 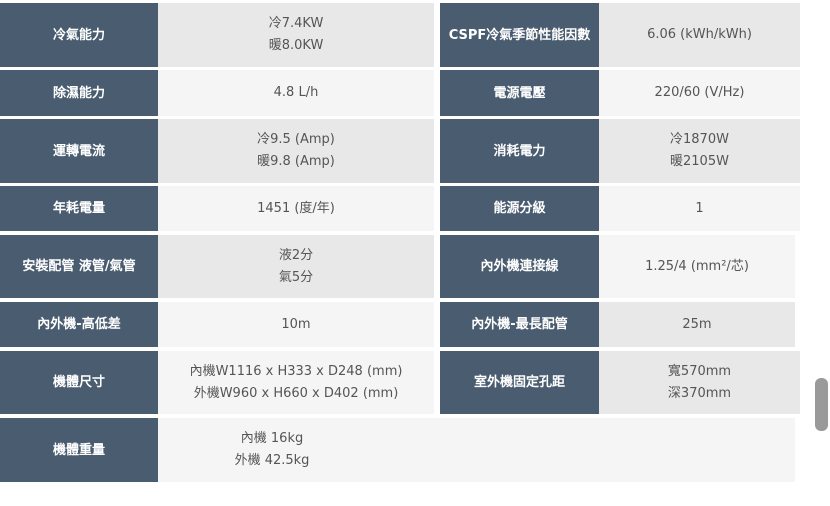 I want to click on spec-value: 內機 16kg 外機 42.5kg, so click(x=272, y=450).